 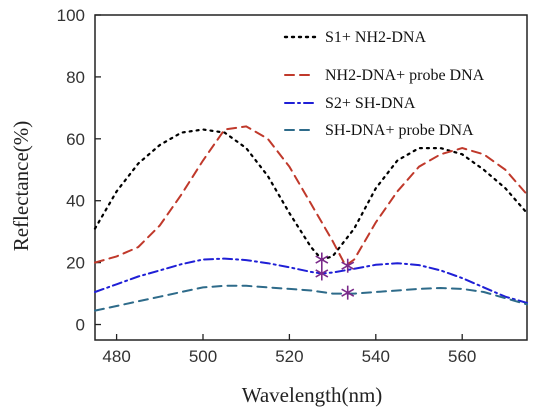 I want to click on legend-label-3: S2+ SH-DNA, so click(x=370, y=103).